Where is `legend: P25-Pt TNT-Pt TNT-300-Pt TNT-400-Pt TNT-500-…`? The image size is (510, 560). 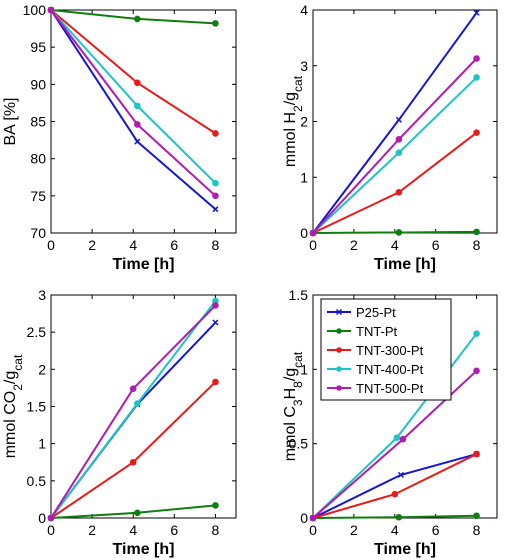
legend: P25-Pt TNT-Pt TNT-300-Pt TNT-400-Pt TNT-500-… is located at coordinates (386, 349).